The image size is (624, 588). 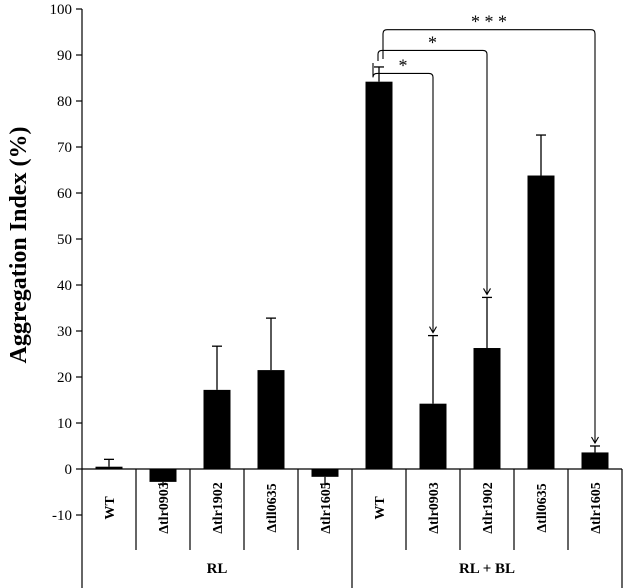 I want to click on y-tick-label: -10, so click(x=62, y=516).